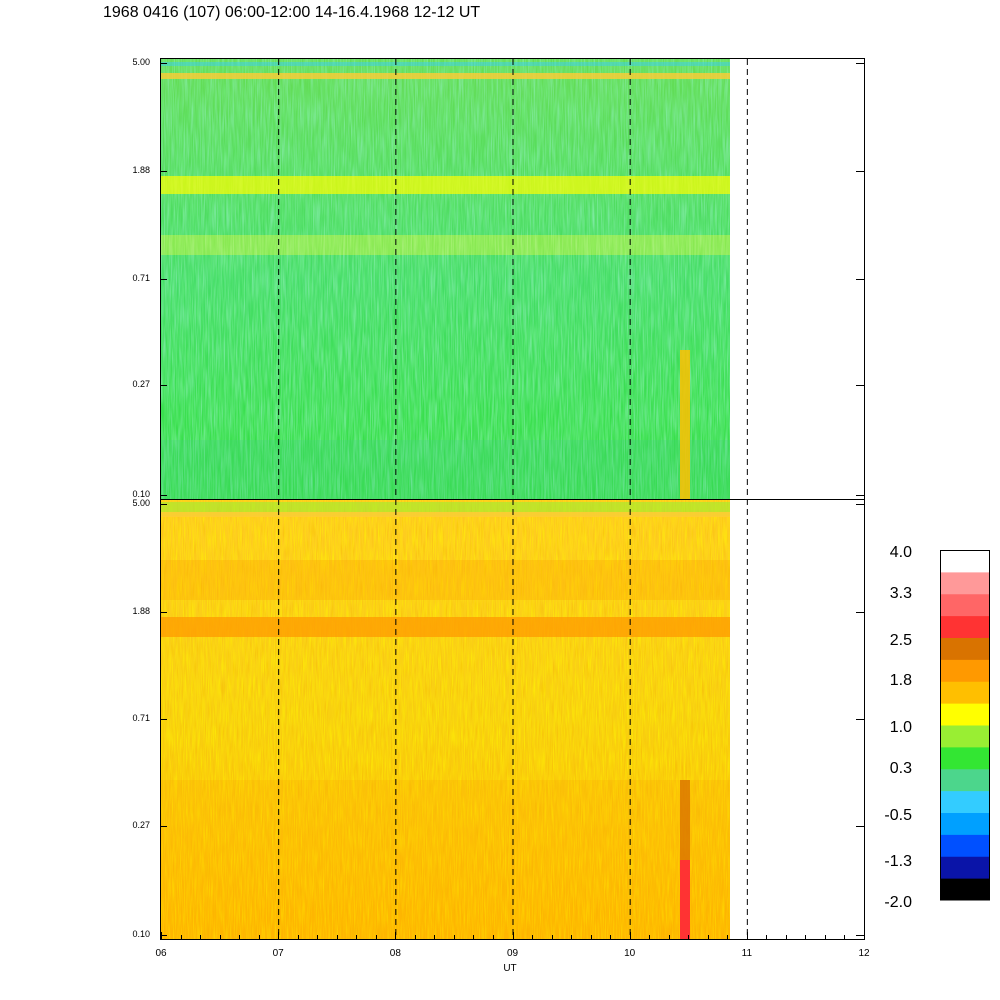 This screenshot has width=1000, height=1000. Describe the element at coordinates (278, 953) in the screenshot. I see `x-tick-label: 07` at that location.